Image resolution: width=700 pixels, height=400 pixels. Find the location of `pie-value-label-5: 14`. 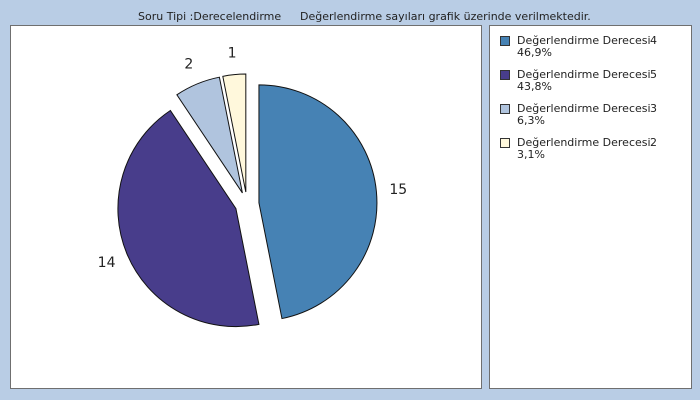

pie-value-label-5: 14 is located at coordinates (107, 263).